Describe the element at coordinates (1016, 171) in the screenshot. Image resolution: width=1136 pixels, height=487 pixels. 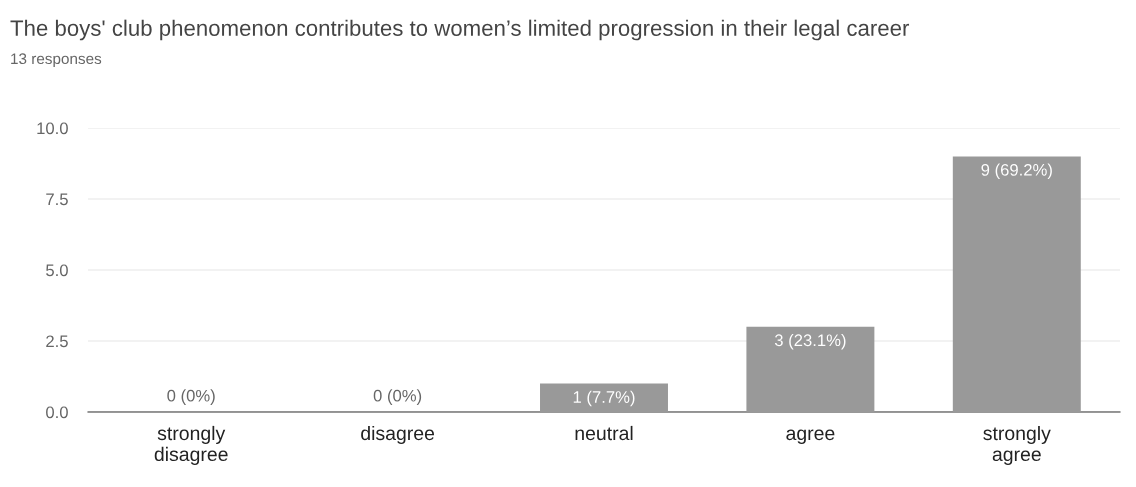
I see `data-label: 9 (69.2%)` at that location.